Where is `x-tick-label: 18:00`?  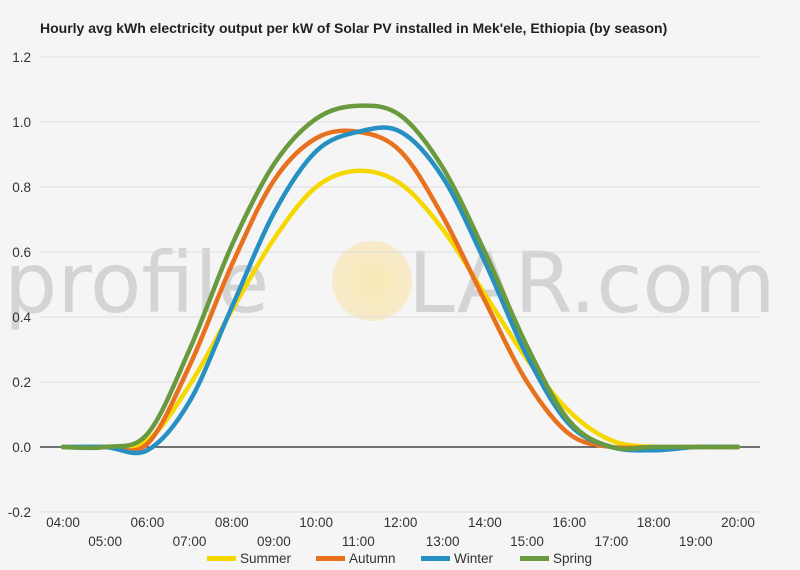
x-tick-label: 18:00 is located at coordinates (654, 522).